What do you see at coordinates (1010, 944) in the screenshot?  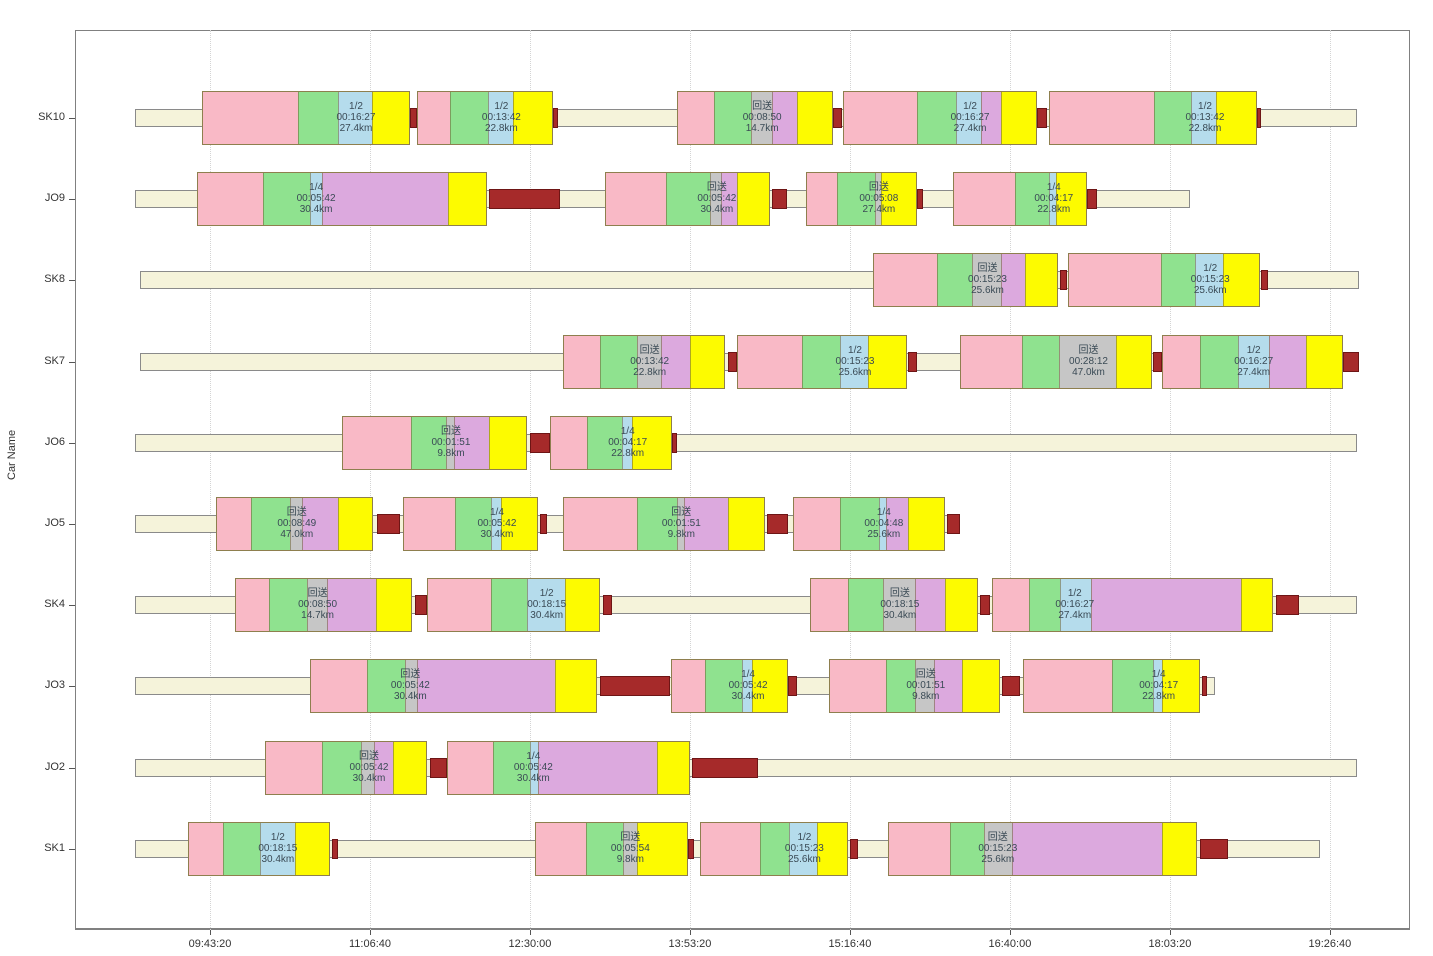 I see `x-tick-label: 16:40:00` at bounding box center [1010, 944].